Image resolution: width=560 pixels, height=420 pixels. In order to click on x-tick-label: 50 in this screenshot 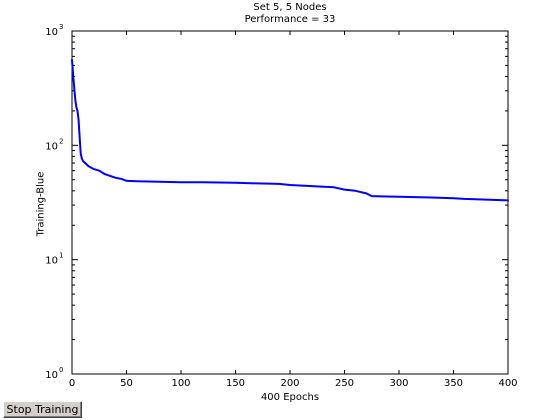, I will do `click(126, 383)`.